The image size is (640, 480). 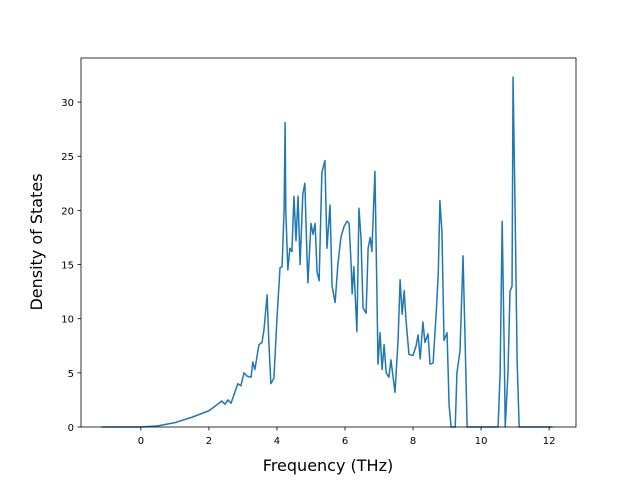 I want to click on y-tick-label: 10, so click(x=67, y=320).